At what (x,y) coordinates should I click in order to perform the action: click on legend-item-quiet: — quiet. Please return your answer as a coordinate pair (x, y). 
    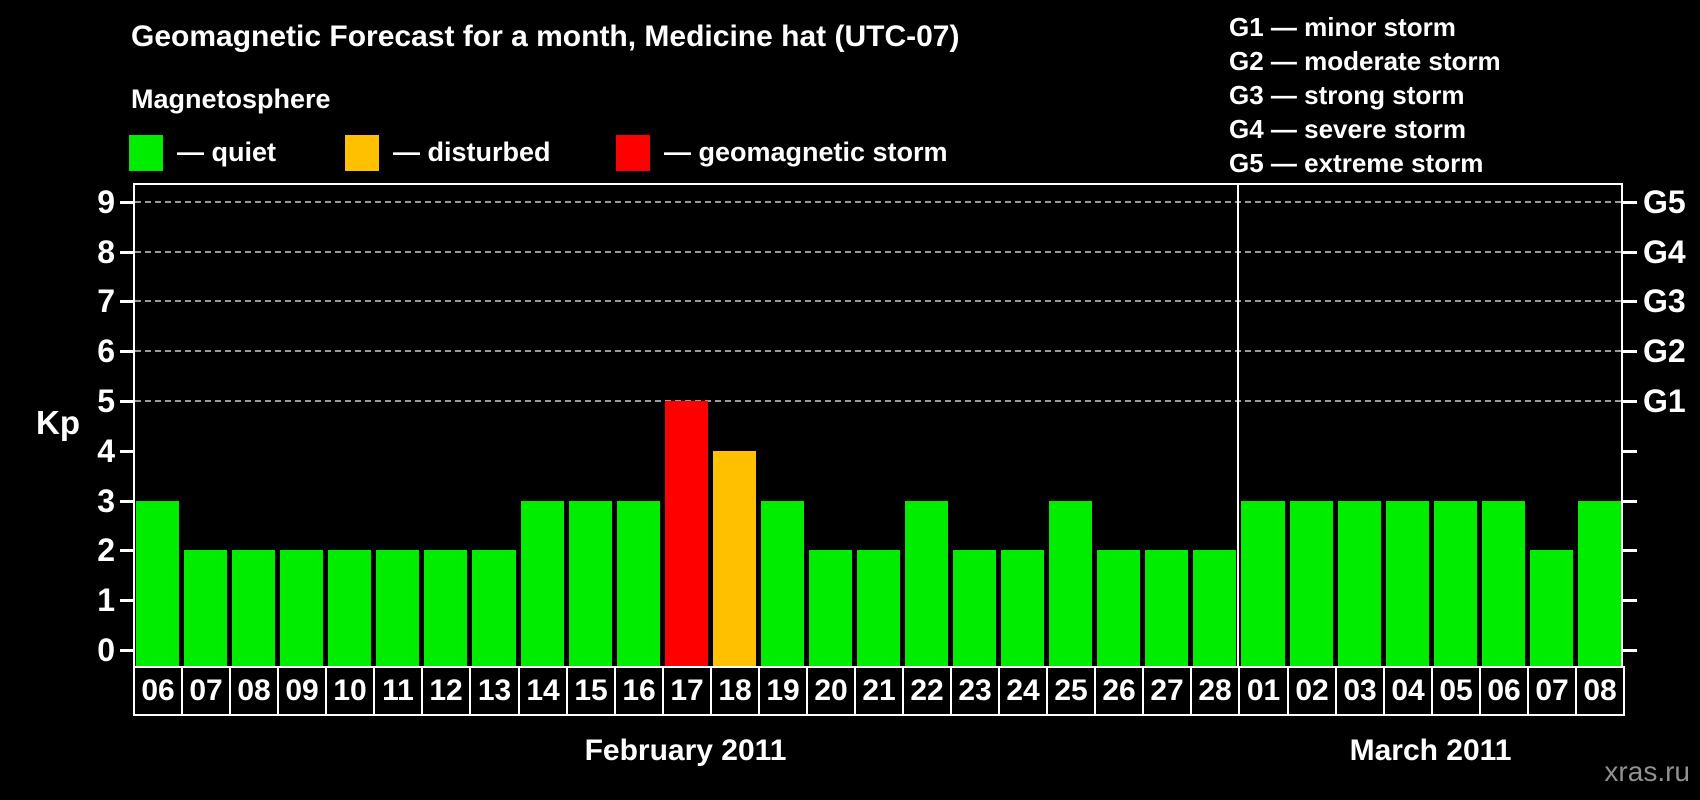
    Looking at the image, I should click on (202, 152).